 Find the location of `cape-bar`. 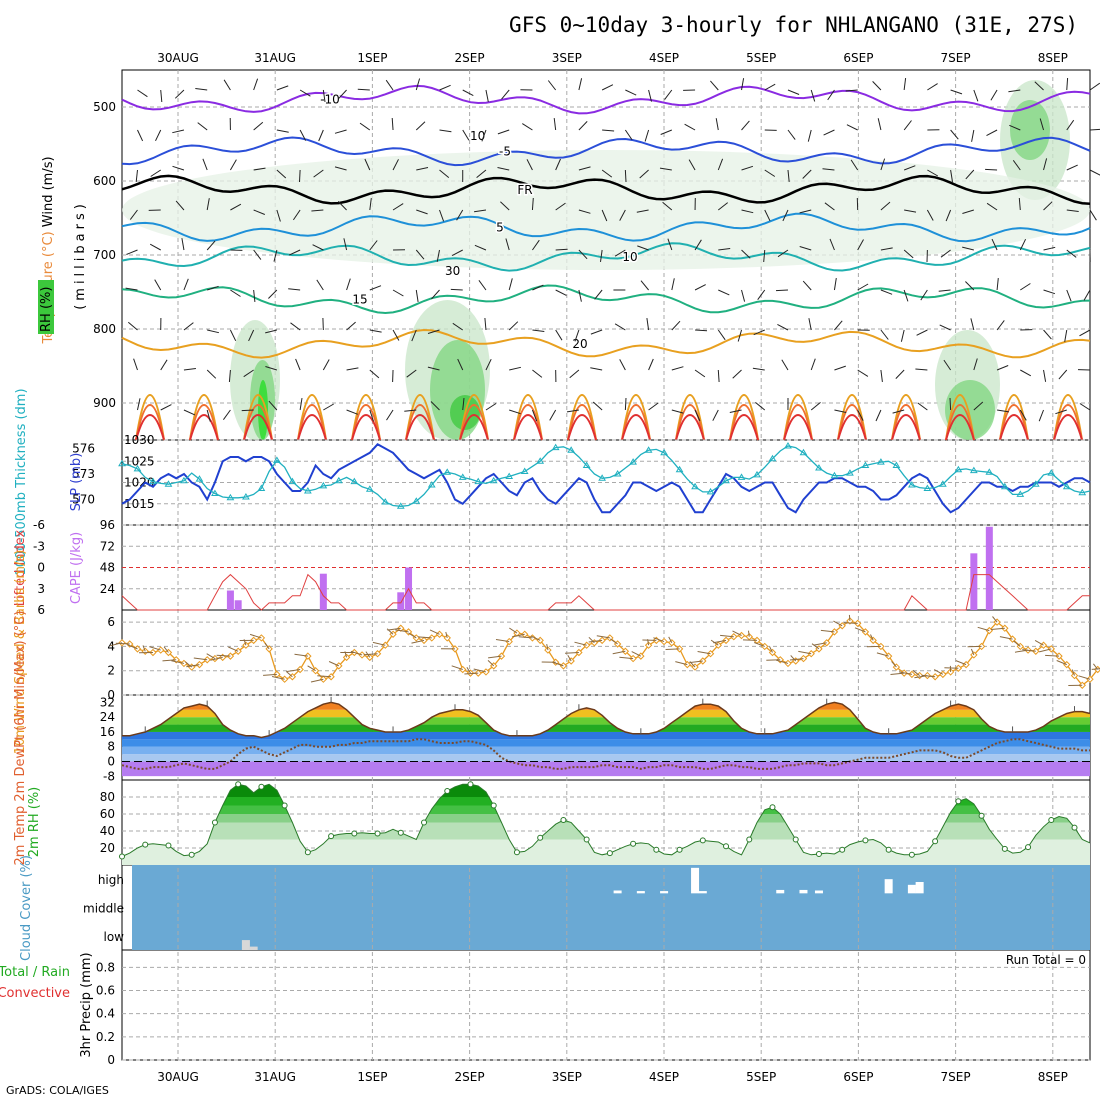

cape-bar is located at coordinates (974, 581).